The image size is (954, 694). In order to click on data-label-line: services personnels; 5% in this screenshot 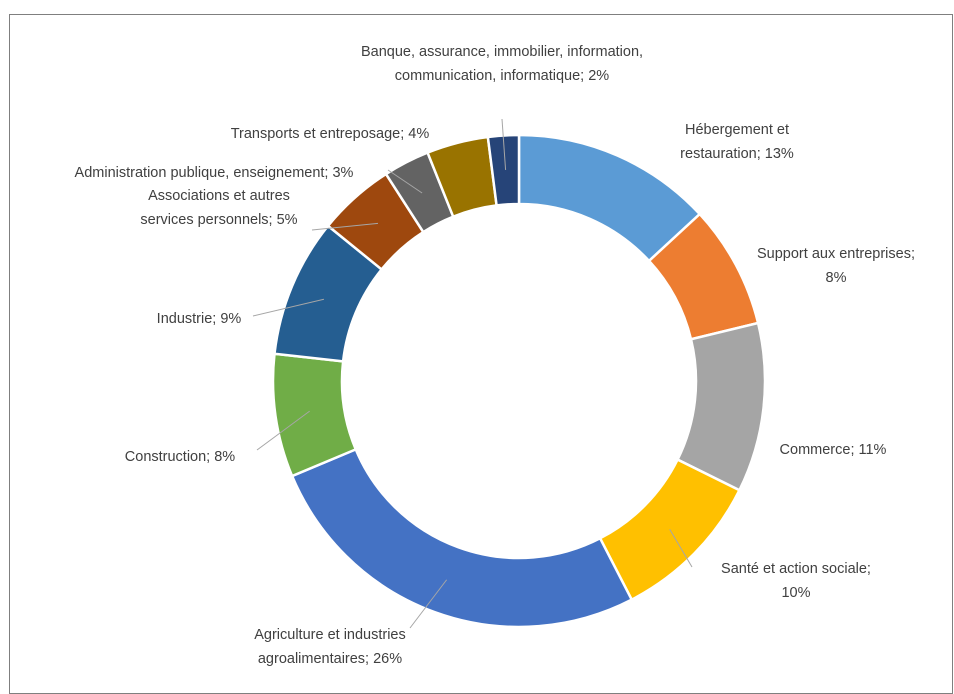, I will do `click(218, 220)`.